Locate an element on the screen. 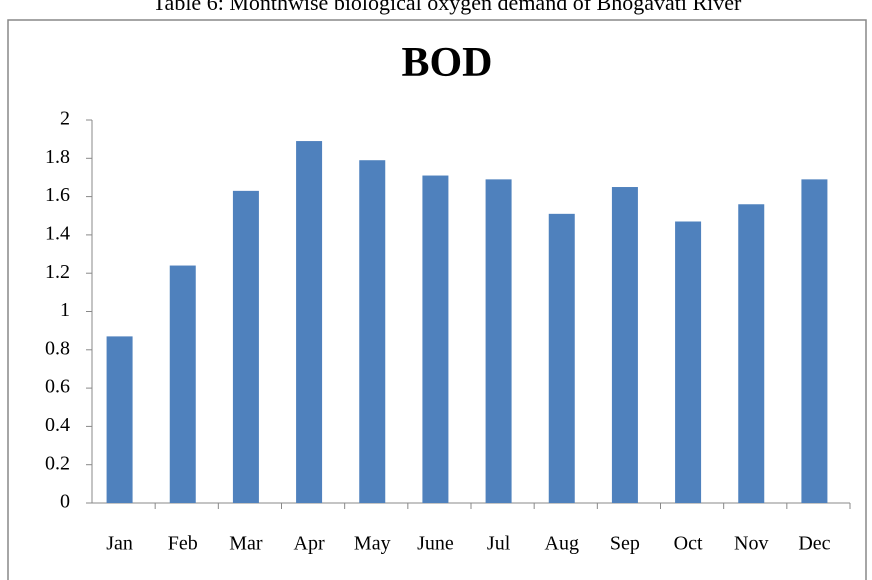 This screenshot has width=872, height=580. y-tick-label: 0.8 is located at coordinates (57, 348).